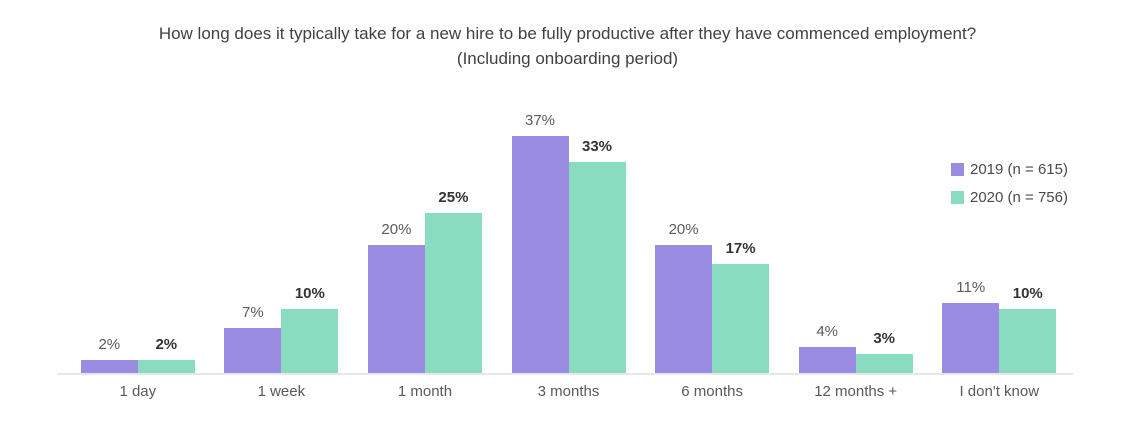  What do you see at coordinates (565, 374) in the screenshot?
I see `x-axis-line` at bounding box center [565, 374].